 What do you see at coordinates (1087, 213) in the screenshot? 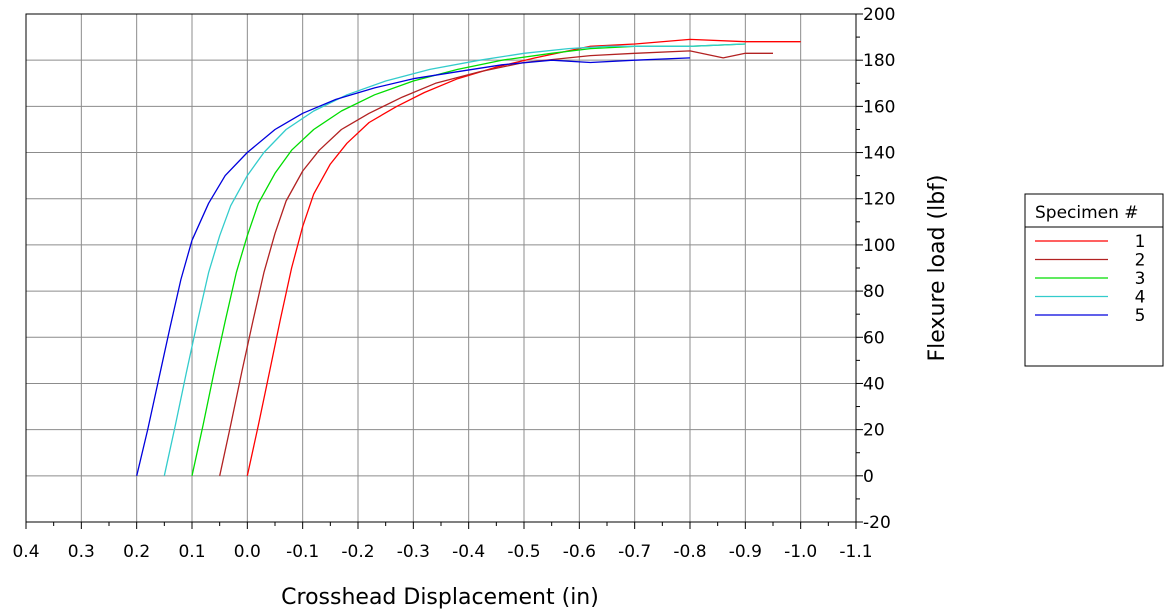
I see `legend-title: Specimen #` at bounding box center [1087, 213].